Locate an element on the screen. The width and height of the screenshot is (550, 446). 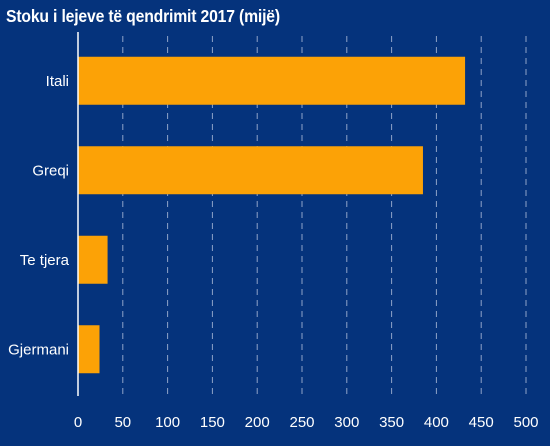
bar-te-tjera is located at coordinates (93, 259).